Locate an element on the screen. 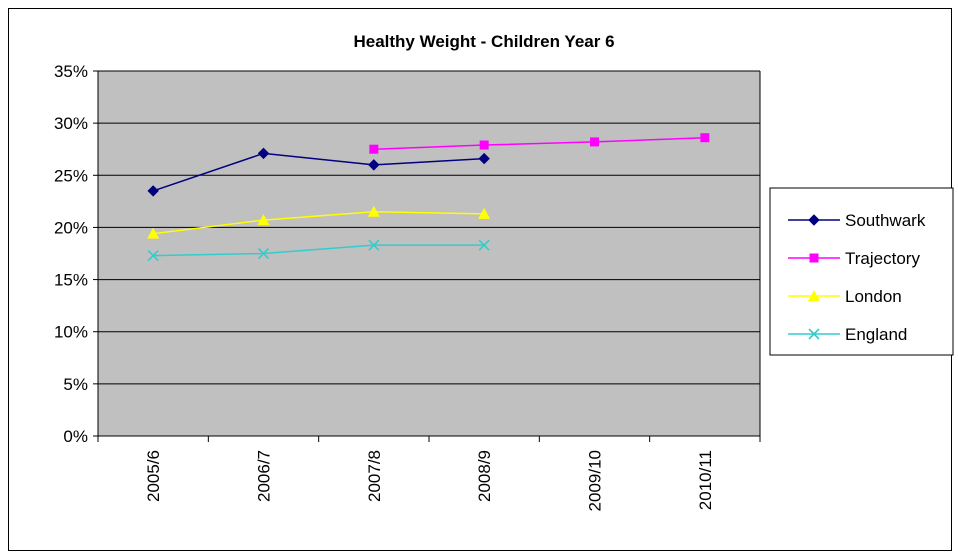 Image resolution: width=958 pixels, height=557 pixels. series-line-southwark is located at coordinates (318, 172).